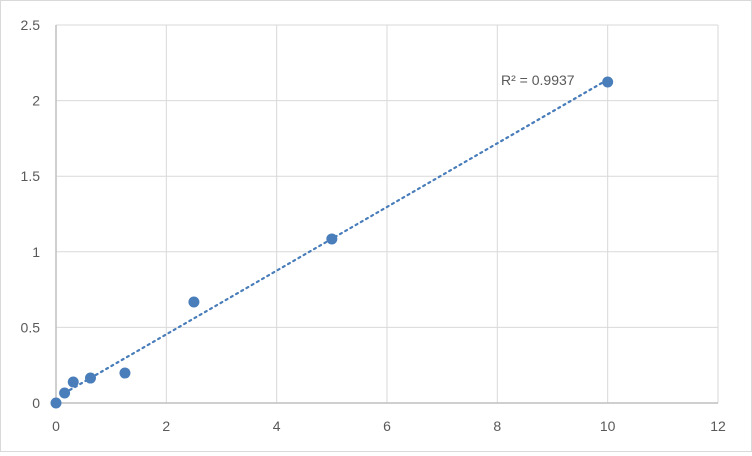 Image resolution: width=752 pixels, height=456 pixels. What do you see at coordinates (36, 252) in the screenshot?
I see `y-tick-label: 1` at bounding box center [36, 252].